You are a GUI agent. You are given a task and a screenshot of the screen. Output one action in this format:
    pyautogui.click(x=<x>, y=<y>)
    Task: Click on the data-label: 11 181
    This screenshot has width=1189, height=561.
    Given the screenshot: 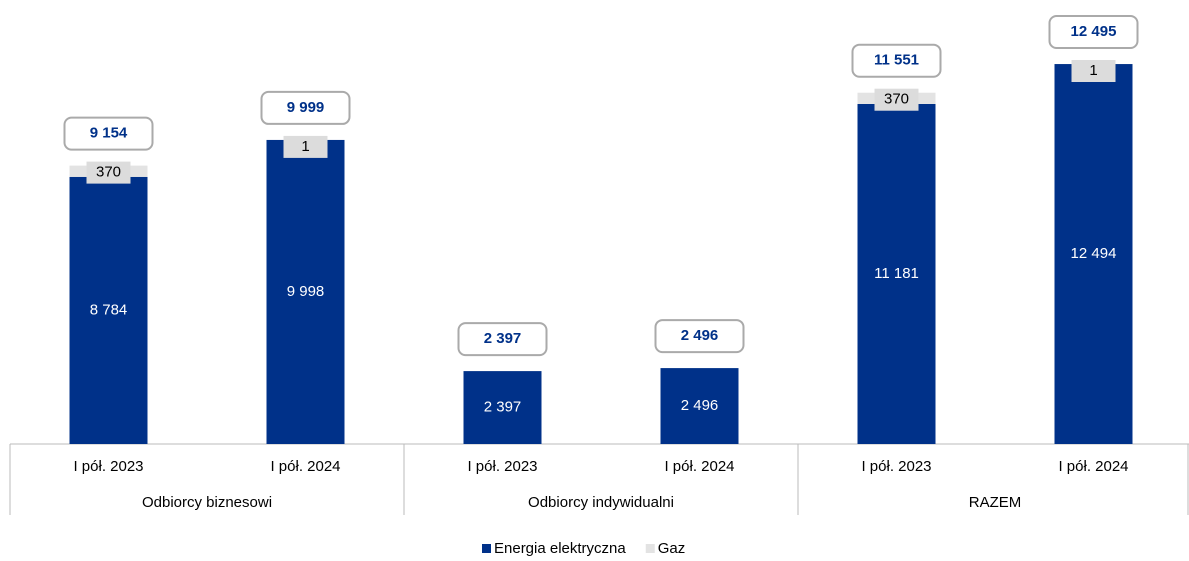 What is the action you would take?
    pyautogui.click(x=896, y=273)
    